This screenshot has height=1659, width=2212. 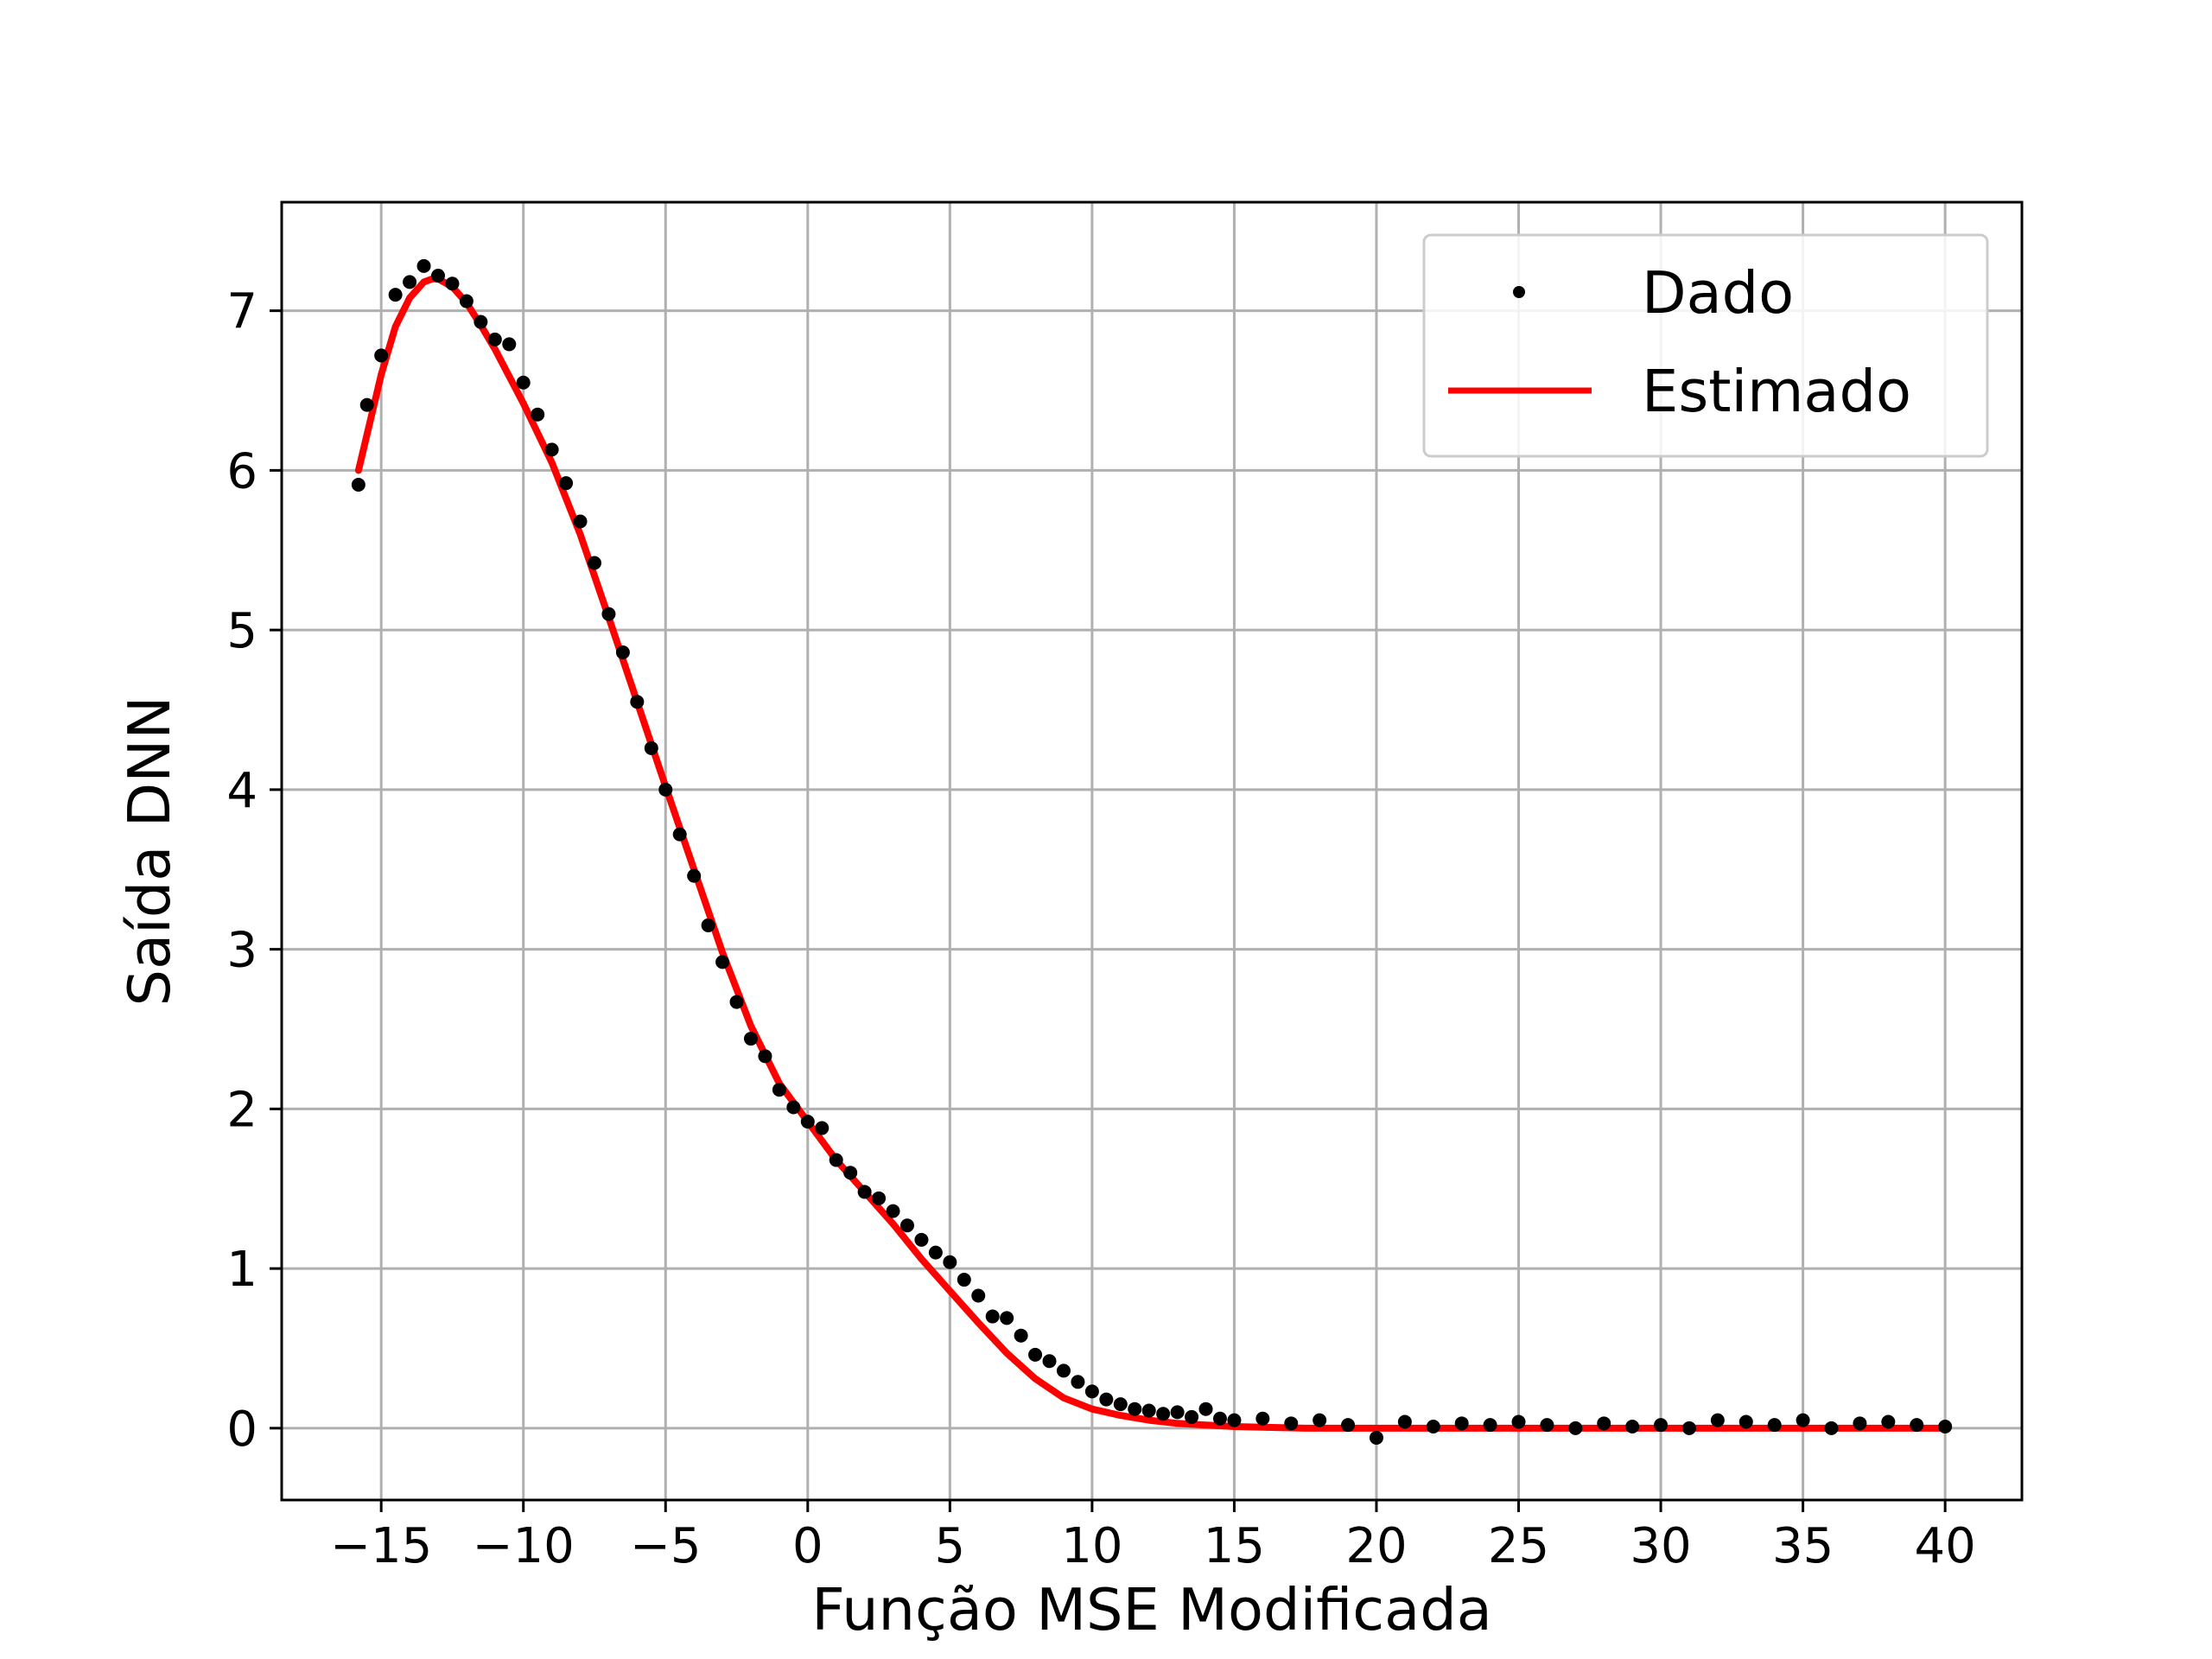 What do you see at coordinates (149, 851) in the screenshot?
I see `y-axis-label: Saída DNN` at bounding box center [149, 851].